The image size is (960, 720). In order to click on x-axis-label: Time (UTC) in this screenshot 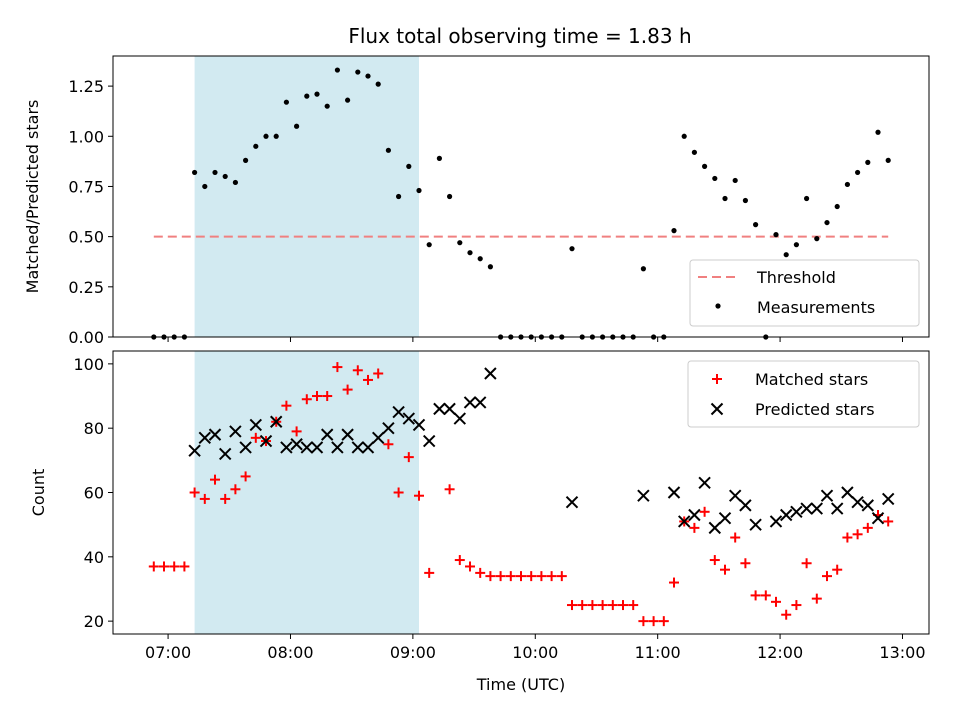, I will do `click(520, 684)`.